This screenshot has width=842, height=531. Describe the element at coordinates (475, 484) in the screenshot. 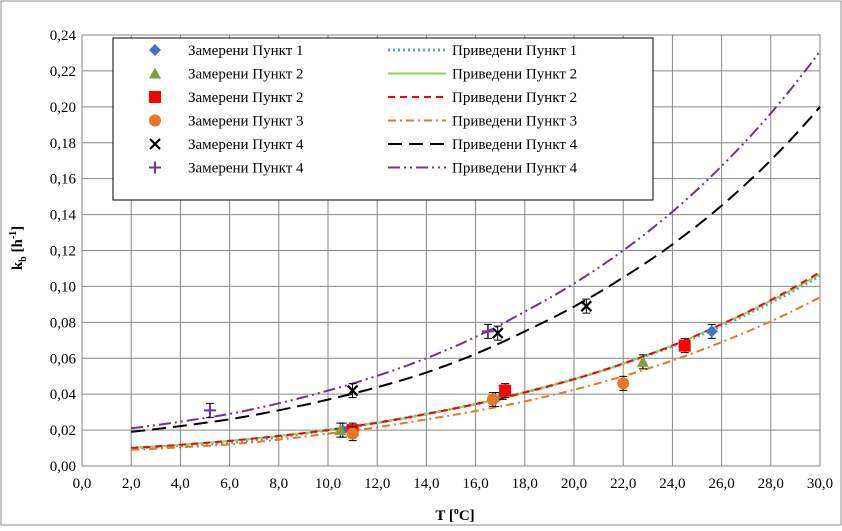

I see `x-tick-label: 16,0` at that location.